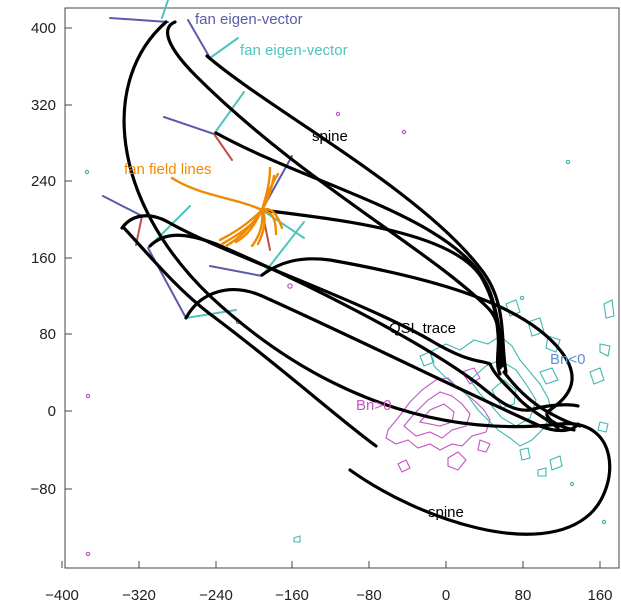 The image size is (621, 611). I want to click on y-axis: −80 0 80 160 240 320 400, so click(51, 259).